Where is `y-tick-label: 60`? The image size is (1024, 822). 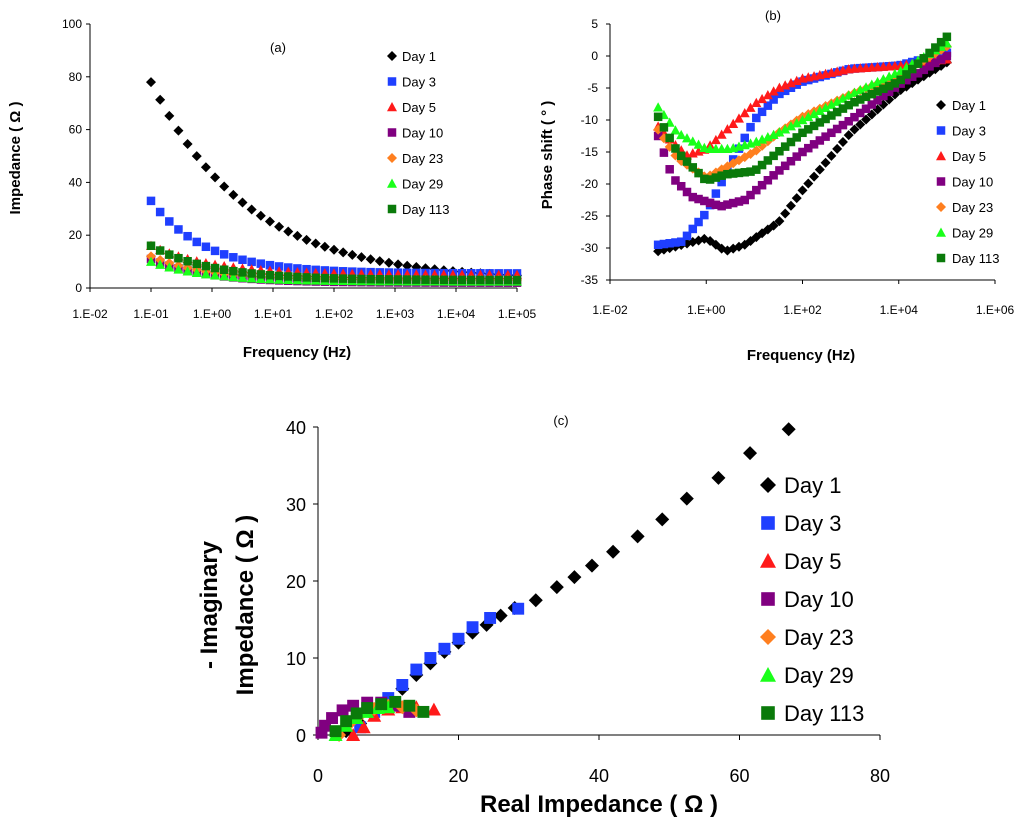
y-tick-label: 60 is located at coordinates (76, 130).